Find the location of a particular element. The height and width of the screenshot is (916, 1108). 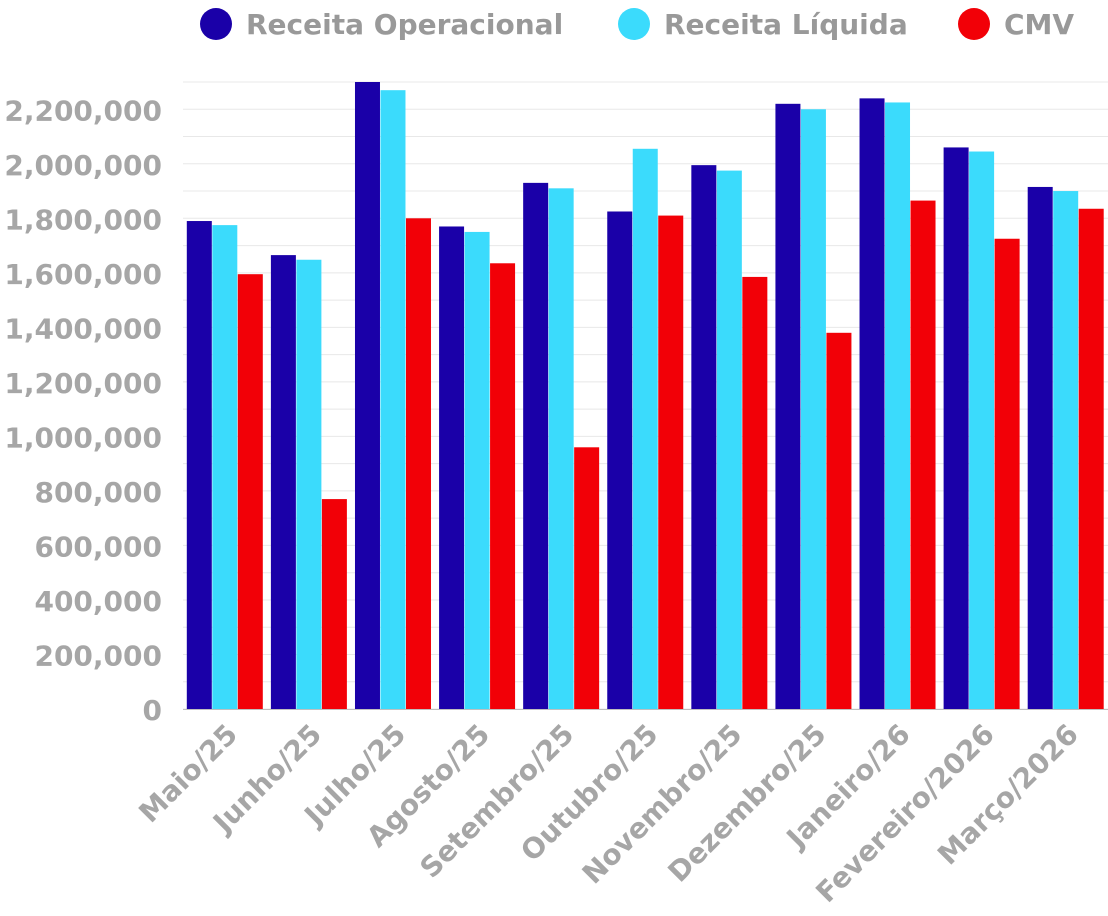

bar-receita-operacional-marco-2026 is located at coordinates (1040, 447).